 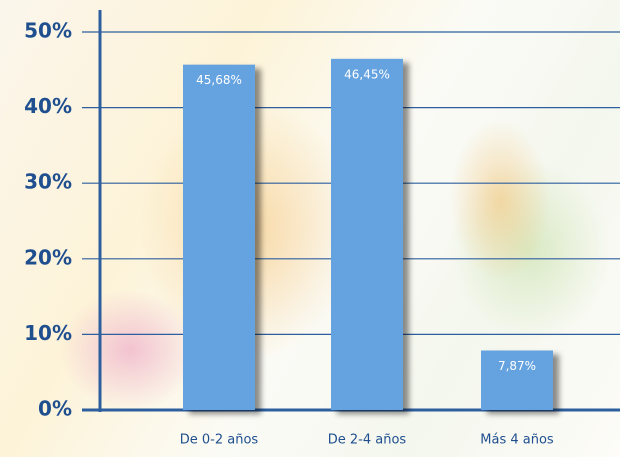 I want to click on y-tick-label: 0%, so click(x=55, y=409).